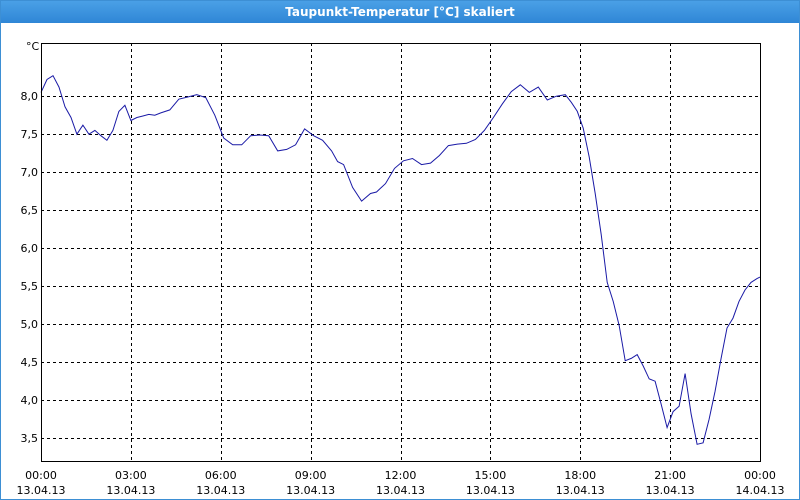 The width and height of the screenshot is (800, 500). I want to click on y-tick-label: 8,0, so click(30, 96).